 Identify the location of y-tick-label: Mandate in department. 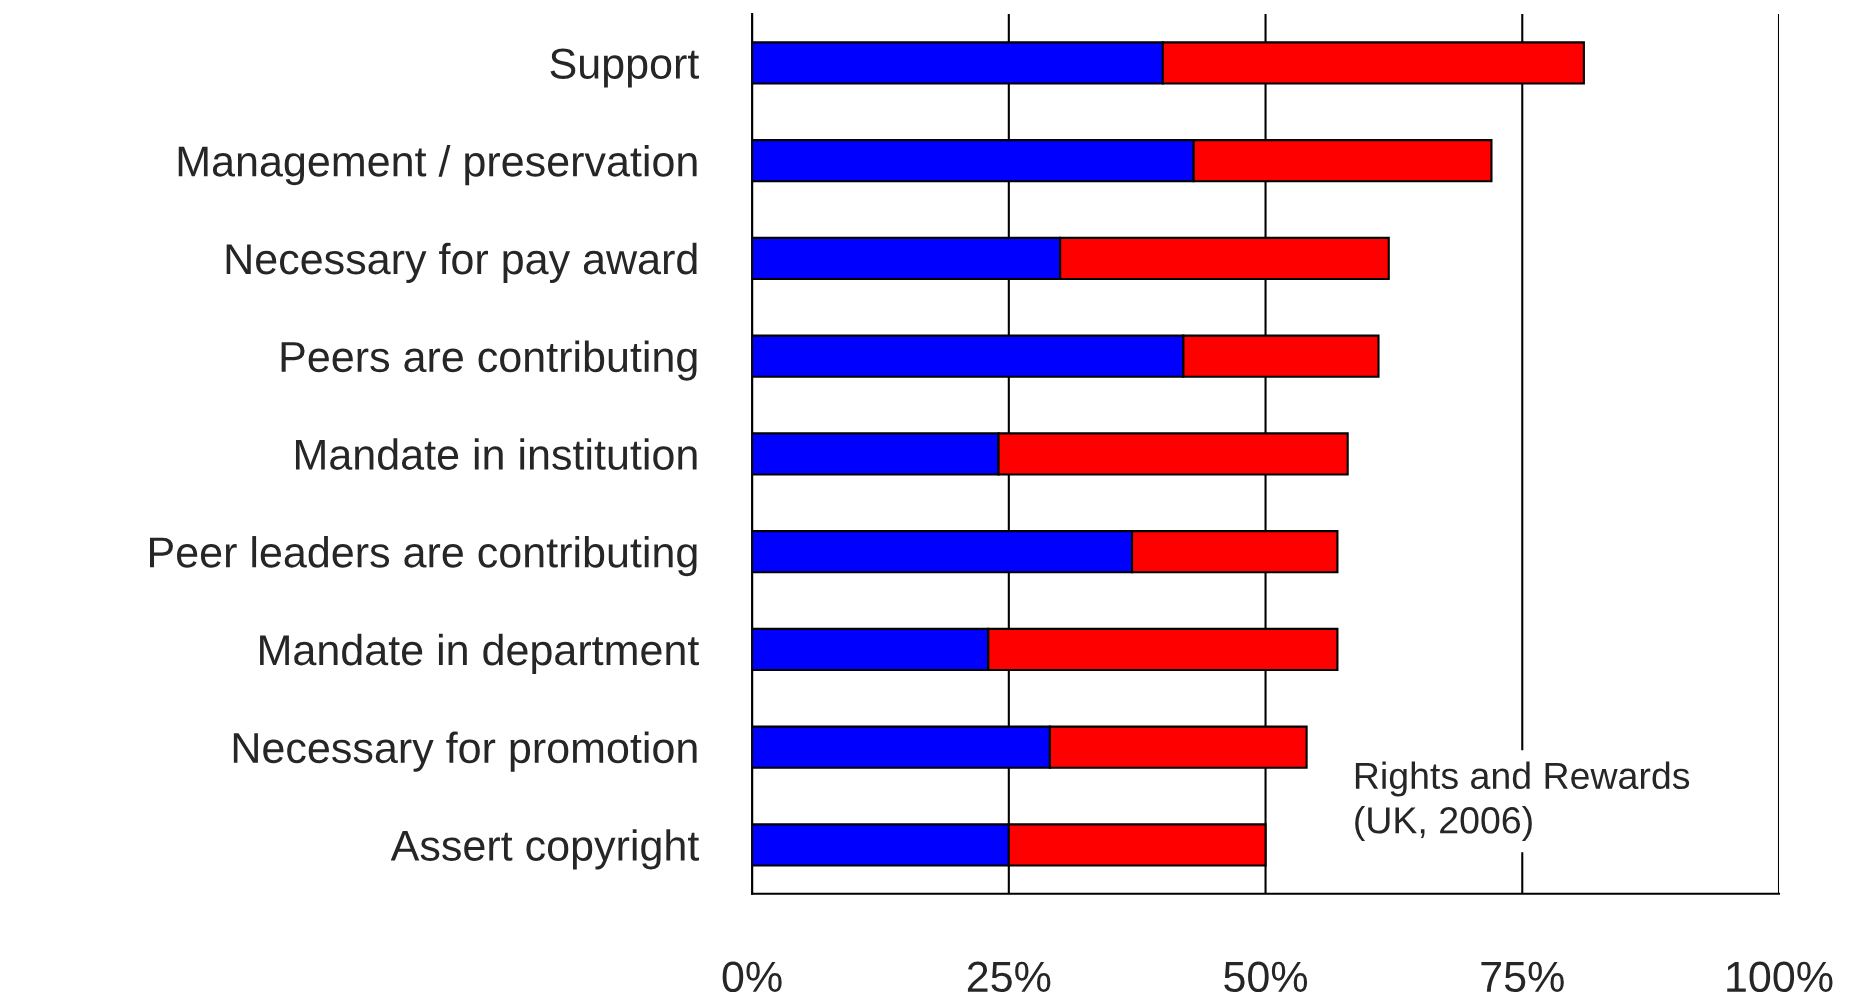
(480, 653).